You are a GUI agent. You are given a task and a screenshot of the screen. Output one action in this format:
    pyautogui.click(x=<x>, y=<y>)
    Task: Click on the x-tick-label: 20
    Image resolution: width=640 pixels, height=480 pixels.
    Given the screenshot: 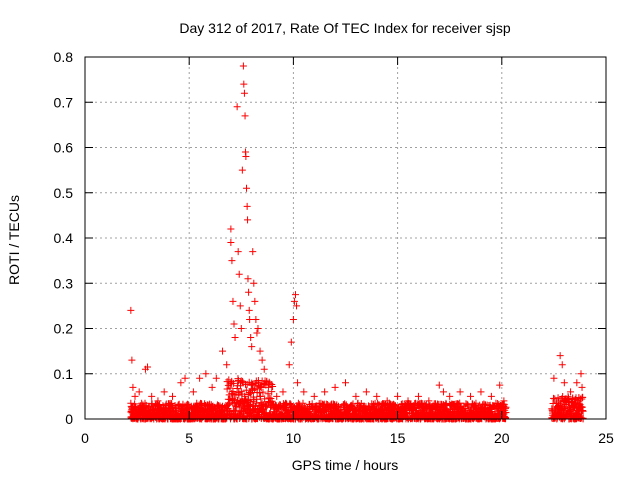 What is the action you would take?
    pyautogui.click(x=502, y=438)
    